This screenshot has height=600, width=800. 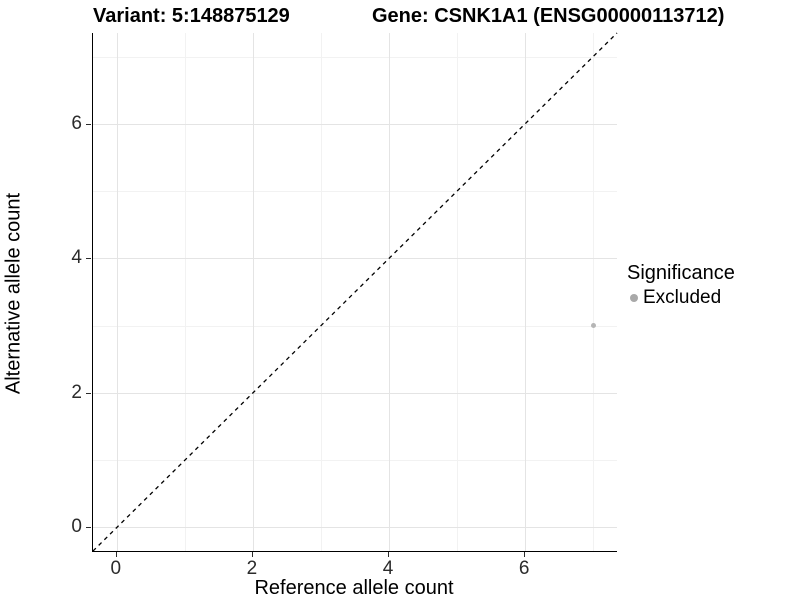 I want to click on x-tick-label: 0, so click(x=116, y=568).